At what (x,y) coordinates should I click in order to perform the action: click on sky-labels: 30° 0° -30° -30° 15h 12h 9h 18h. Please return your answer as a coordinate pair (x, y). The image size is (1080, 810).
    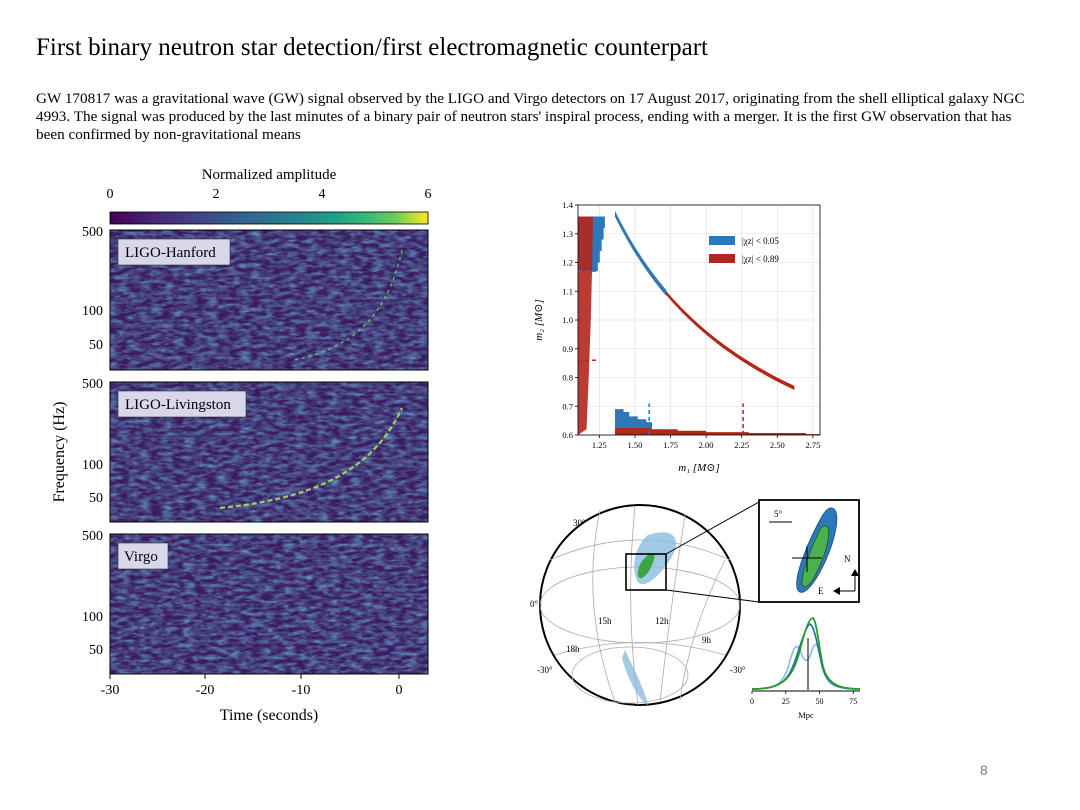
    Looking at the image, I should click on (638, 596).